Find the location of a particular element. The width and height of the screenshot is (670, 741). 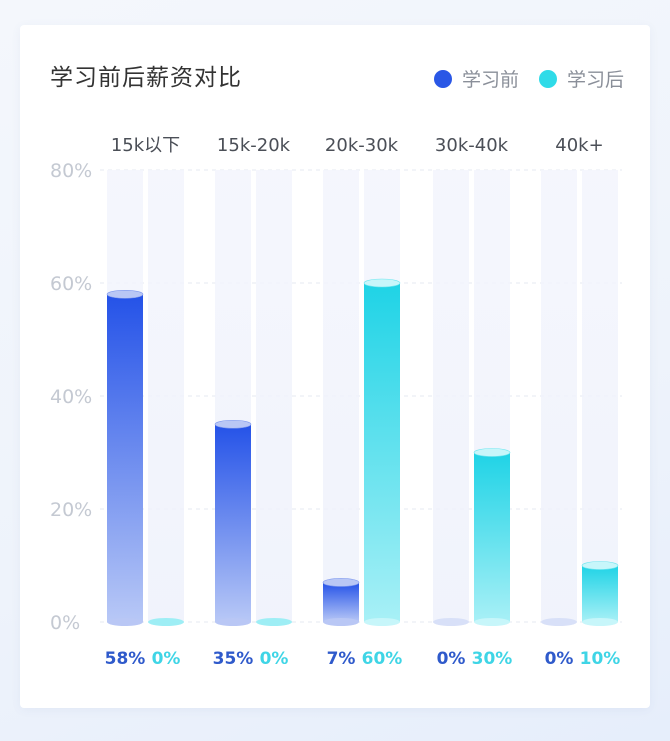

value-label-before: 58% is located at coordinates (125, 659).